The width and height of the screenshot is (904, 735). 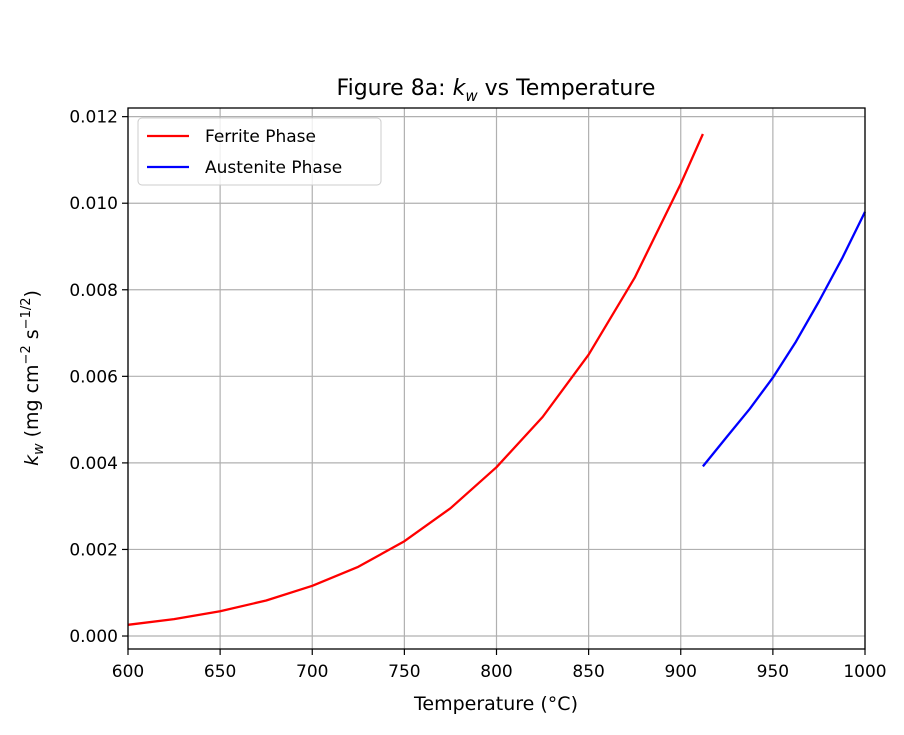 What do you see at coordinates (312, 672) in the screenshot?
I see `x-tick-label: 700` at bounding box center [312, 672].